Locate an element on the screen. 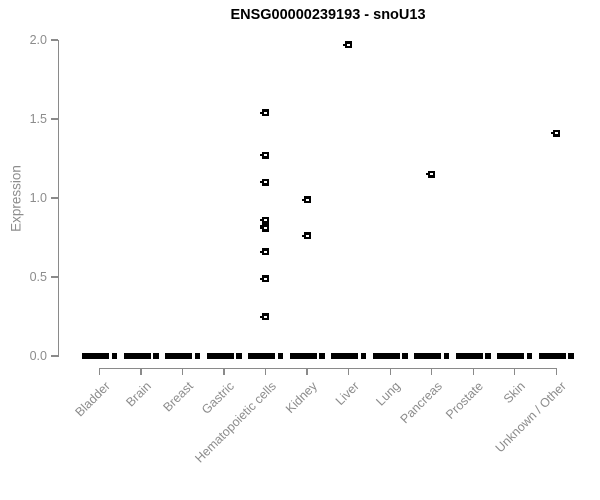 The height and width of the screenshot is (500, 600). y-tick-label: 0.5 is located at coordinates (38, 276).